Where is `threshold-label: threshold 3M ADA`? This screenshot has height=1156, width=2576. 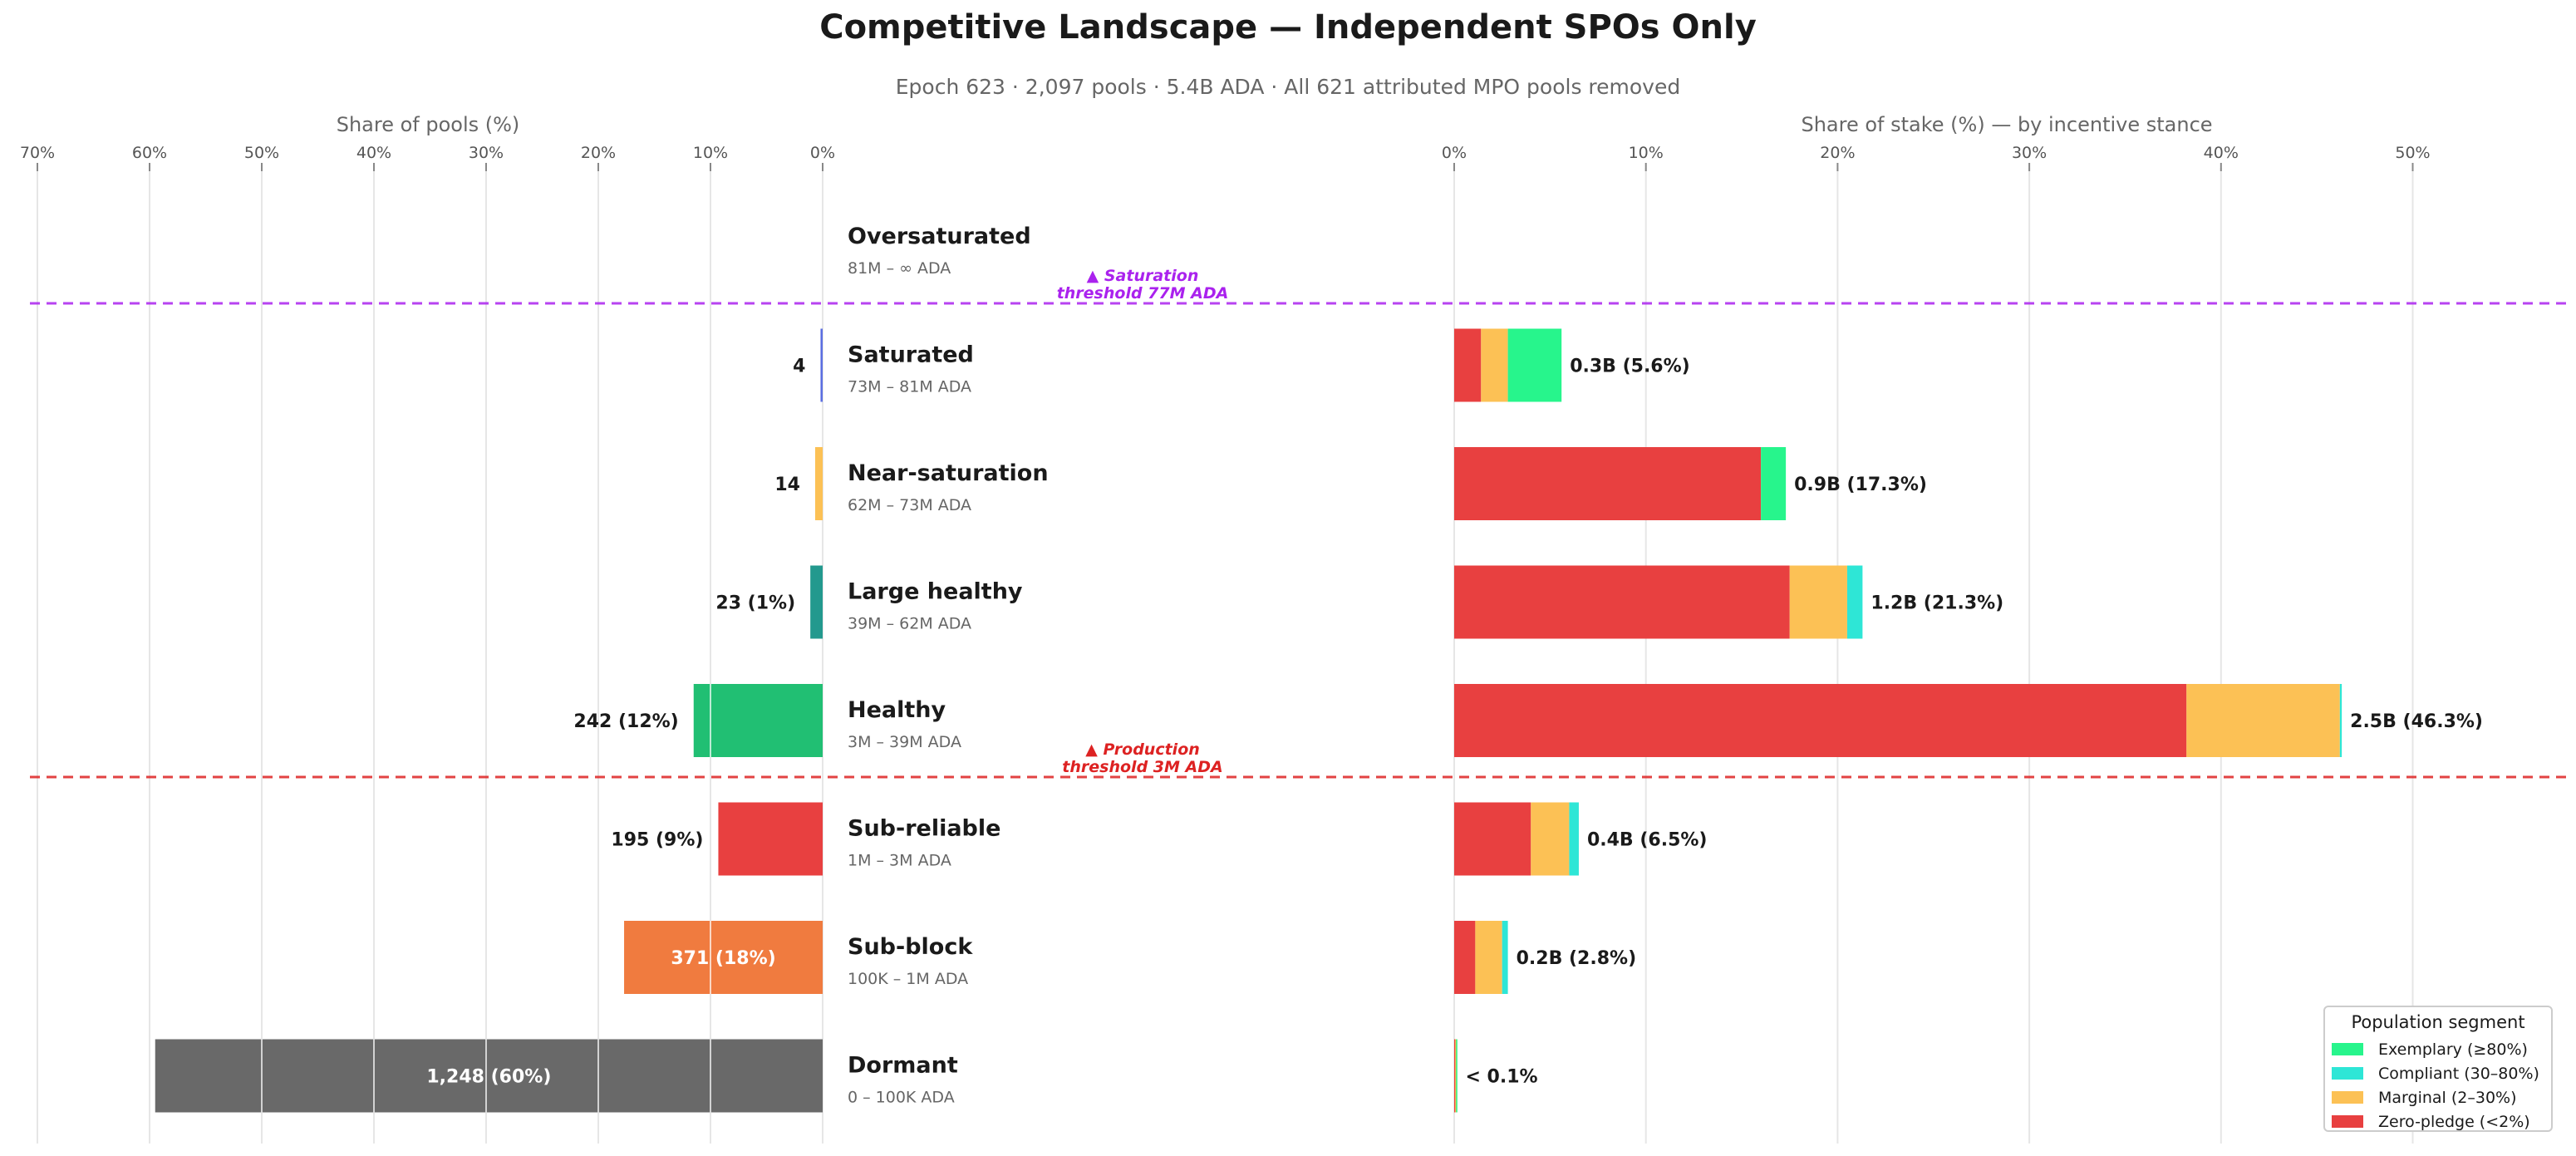 threshold-label: threshold 3M ADA is located at coordinates (1142, 767).